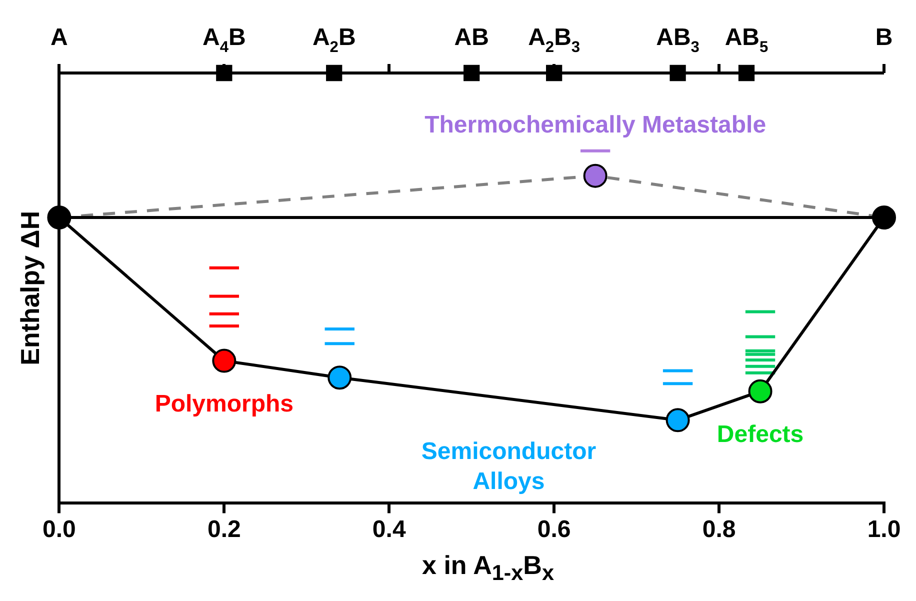 Image resolution: width=916 pixels, height=601 pixels. I want to click on x-tick-label: 0.6, so click(554, 530).